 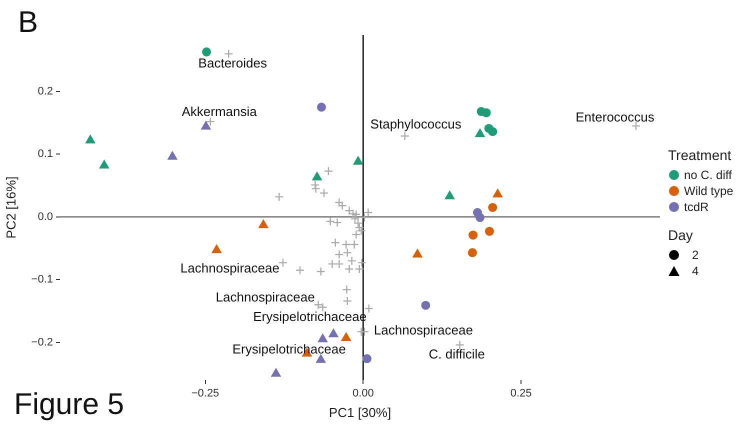 What do you see at coordinates (700, 155) in the screenshot?
I see `legend-title: Treatment` at bounding box center [700, 155].